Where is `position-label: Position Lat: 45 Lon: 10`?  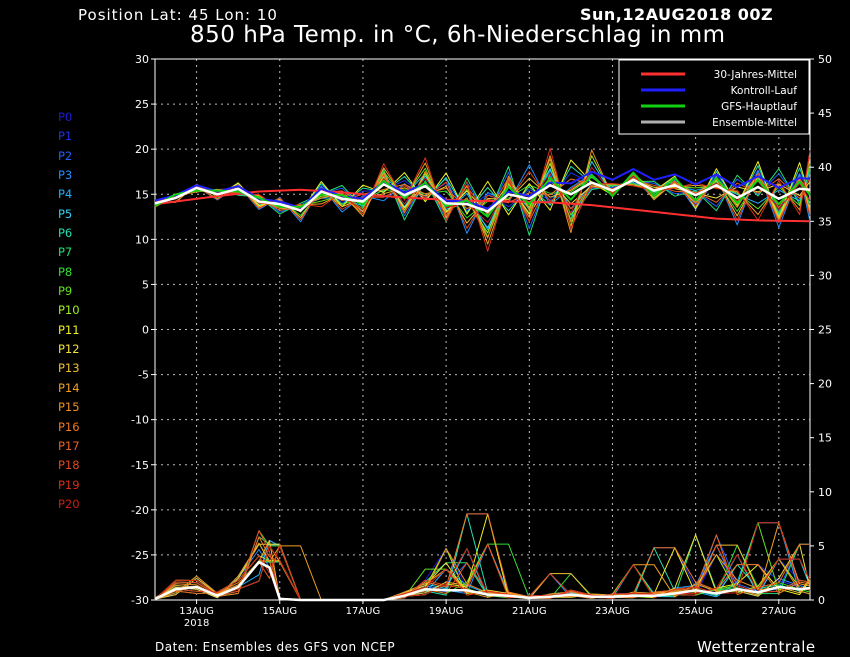
position-label: Position Lat: 45 Lon: 10 is located at coordinates (178, 15).